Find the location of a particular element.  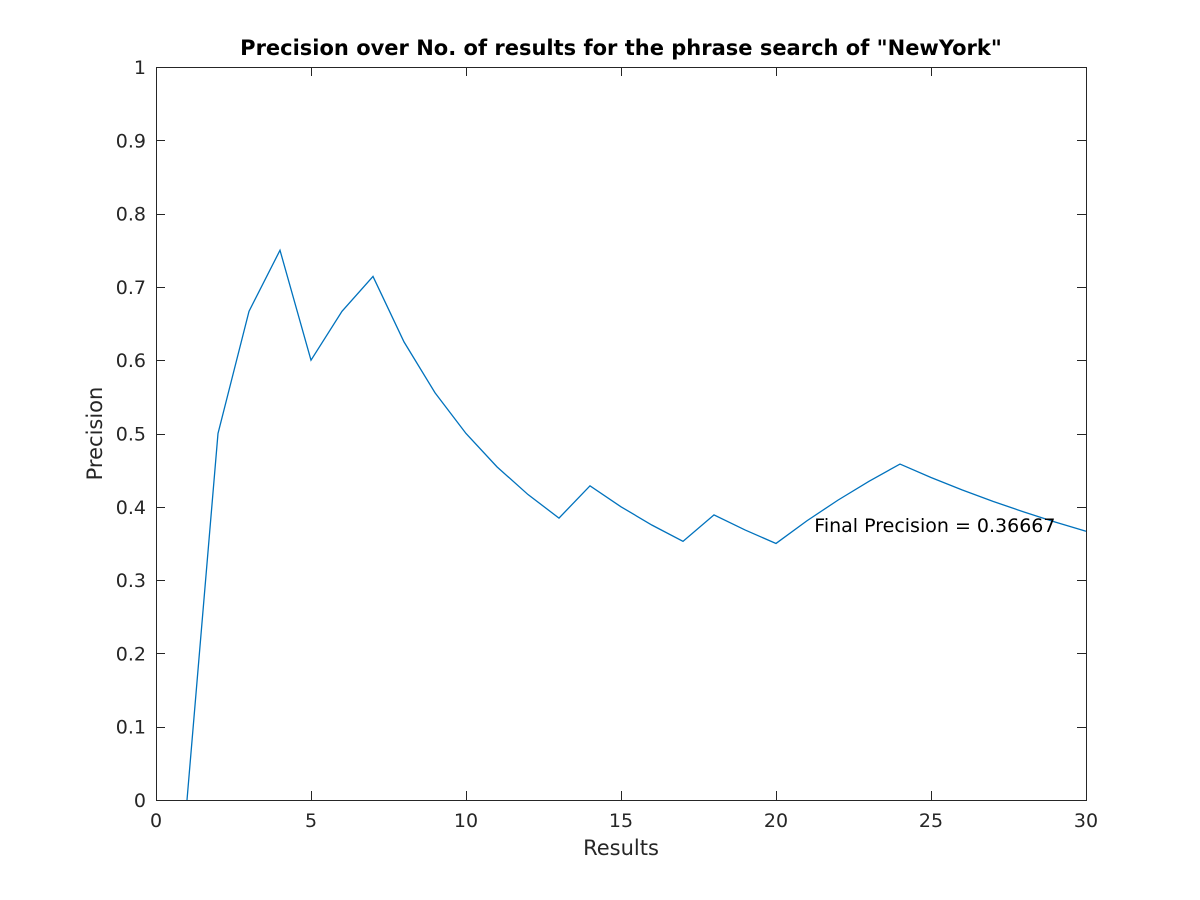

annotation-layer: Final Precision = 0.36667 is located at coordinates (934, 526).